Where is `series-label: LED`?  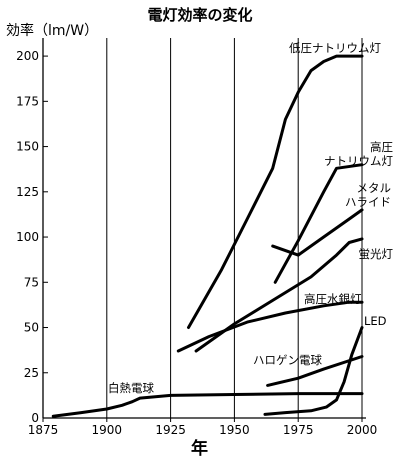
series-label: LED is located at coordinates (375, 321).